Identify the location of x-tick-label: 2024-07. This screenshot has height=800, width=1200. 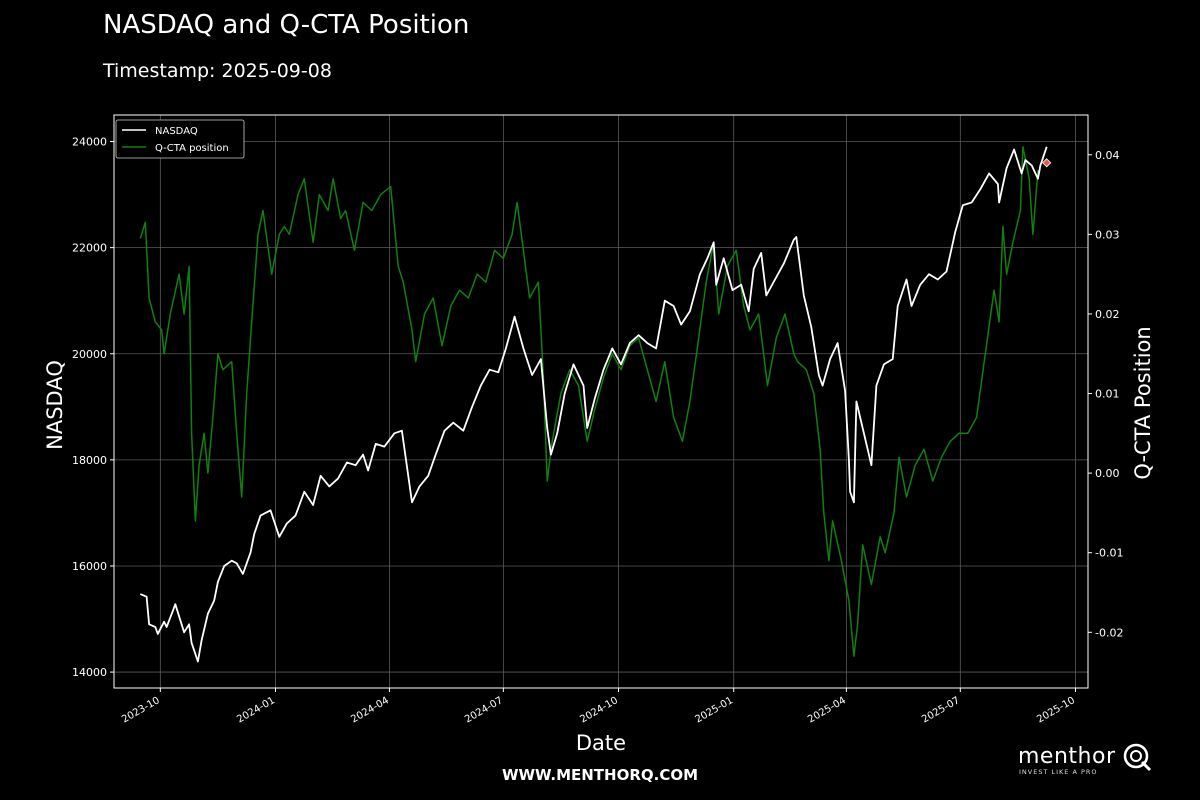
(484, 710).